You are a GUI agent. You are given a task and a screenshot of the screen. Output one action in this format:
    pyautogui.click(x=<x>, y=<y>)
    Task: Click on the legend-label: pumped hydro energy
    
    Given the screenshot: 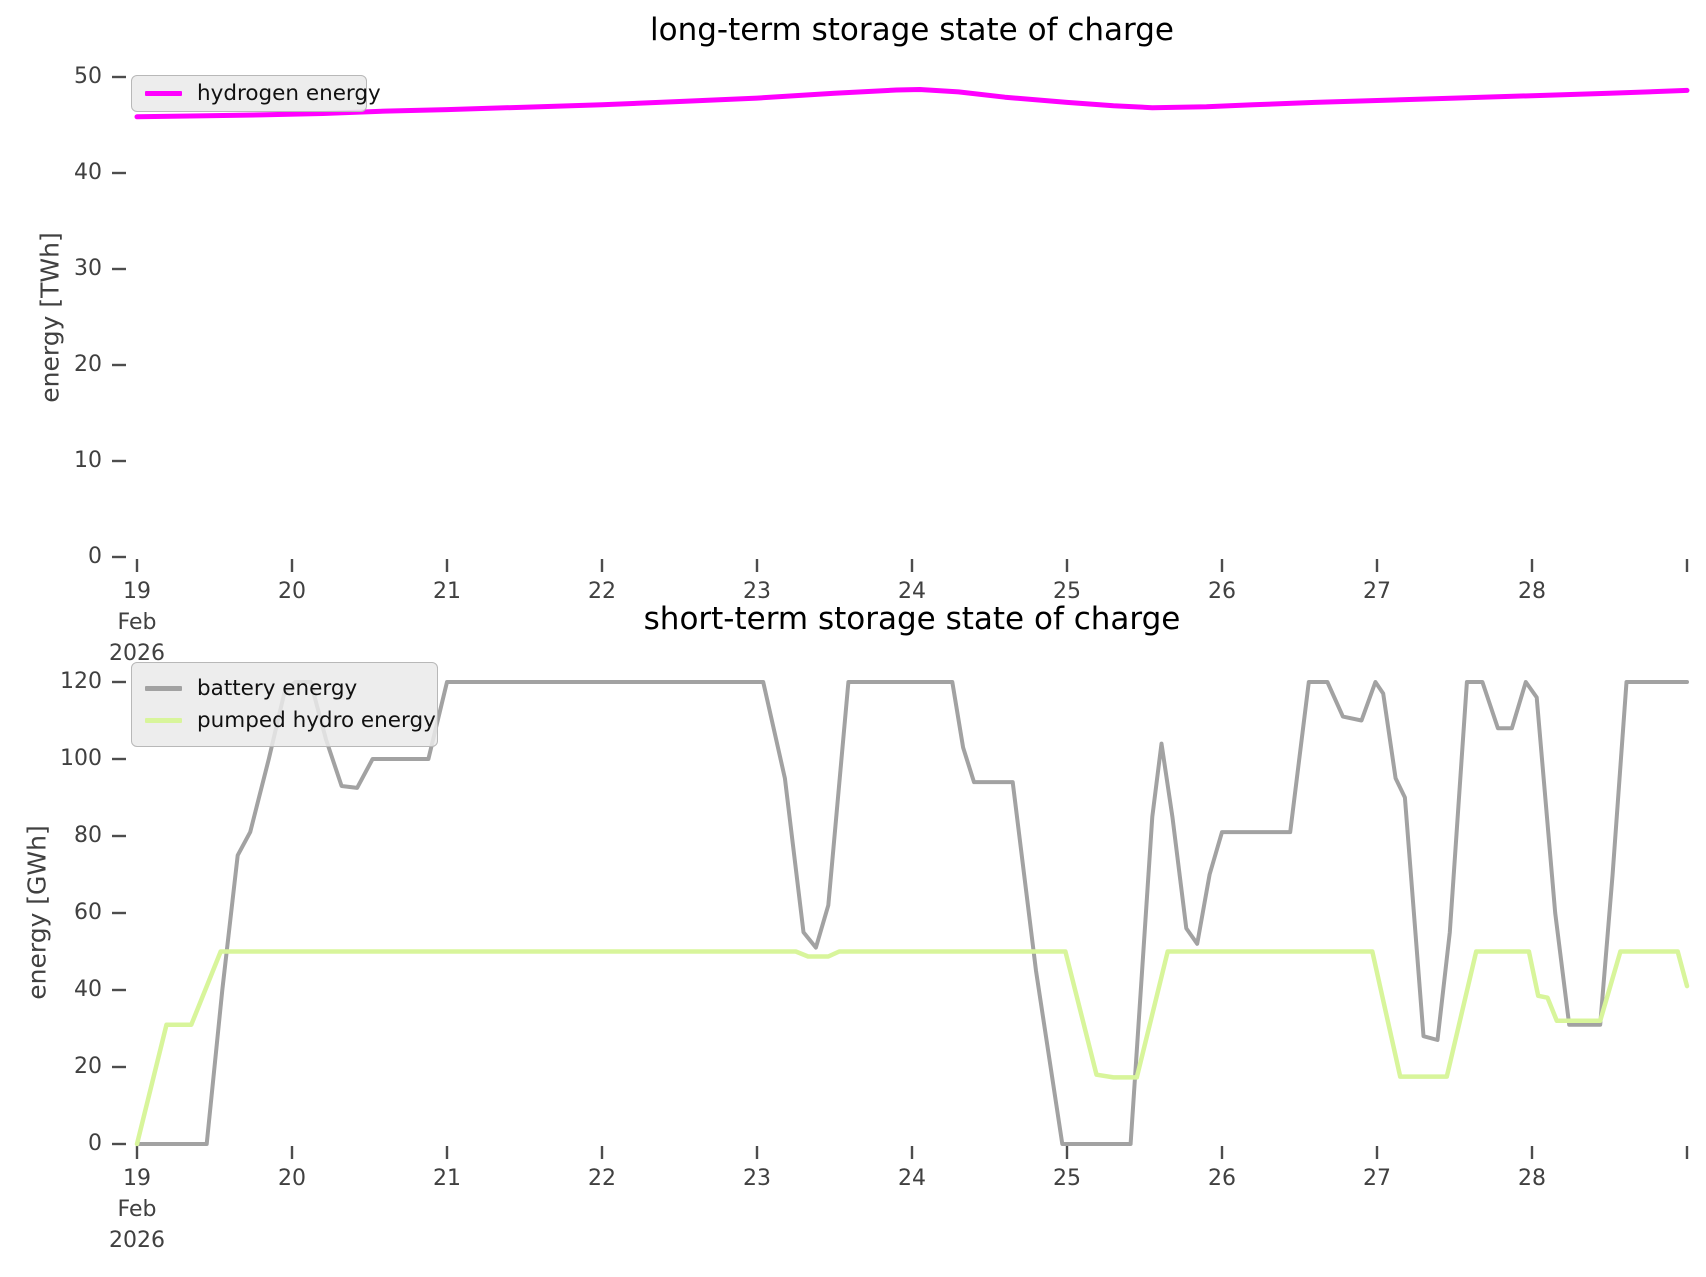 What is the action you would take?
    pyautogui.click(x=316, y=720)
    